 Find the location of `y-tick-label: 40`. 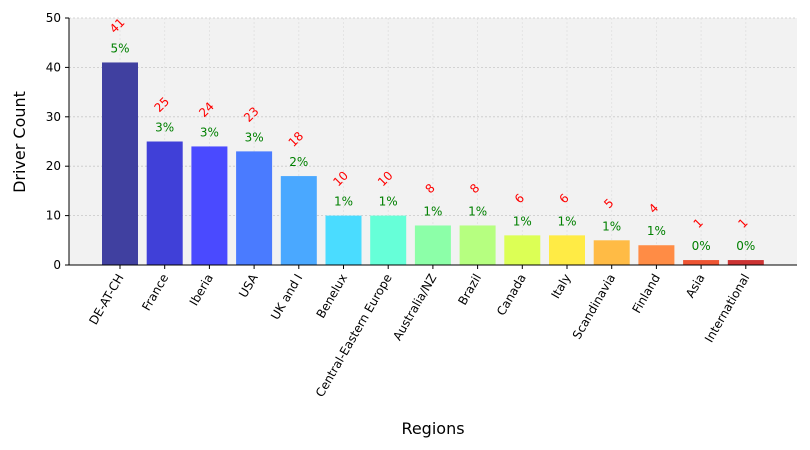

y-tick-label: 40 is located at coordinates (53, 67).